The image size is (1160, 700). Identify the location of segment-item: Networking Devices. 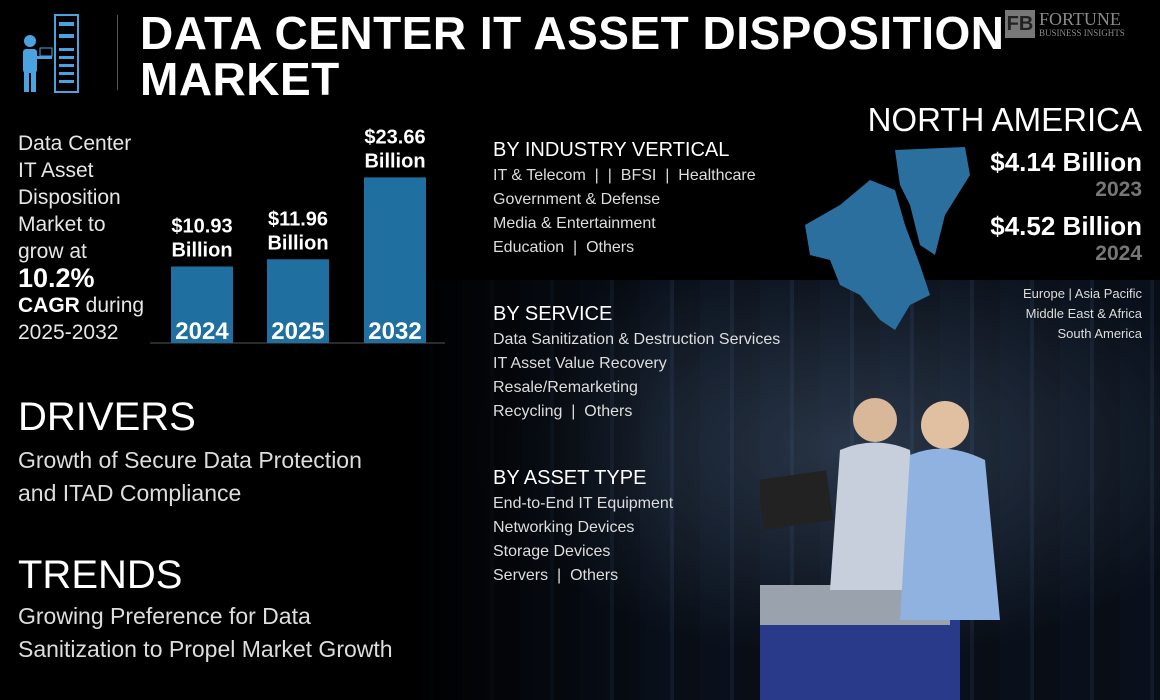
(564, 527).